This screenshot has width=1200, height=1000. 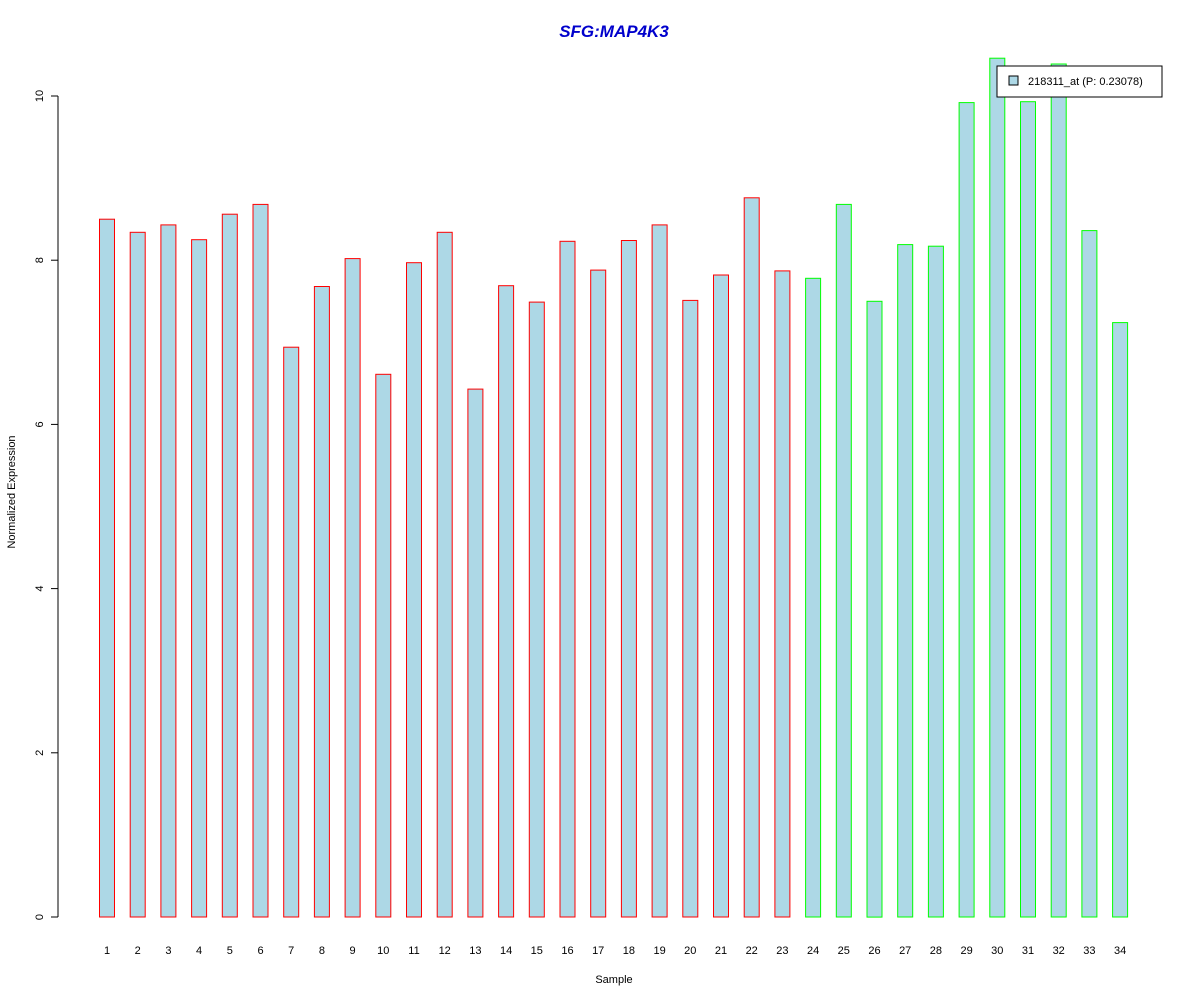 What do you see at coordinates (40, 589) in the screenshot?
I see `y-tick-label: 4` at bounding box center [40, 589].